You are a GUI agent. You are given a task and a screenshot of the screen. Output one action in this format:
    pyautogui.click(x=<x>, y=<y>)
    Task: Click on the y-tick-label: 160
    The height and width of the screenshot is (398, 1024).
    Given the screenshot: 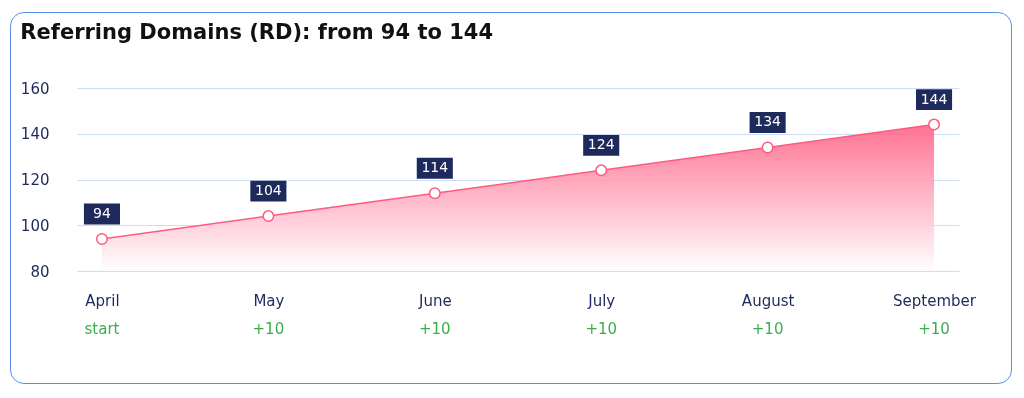 What is the action you would take?
    pyautogui.click(x=35, y=88)
    